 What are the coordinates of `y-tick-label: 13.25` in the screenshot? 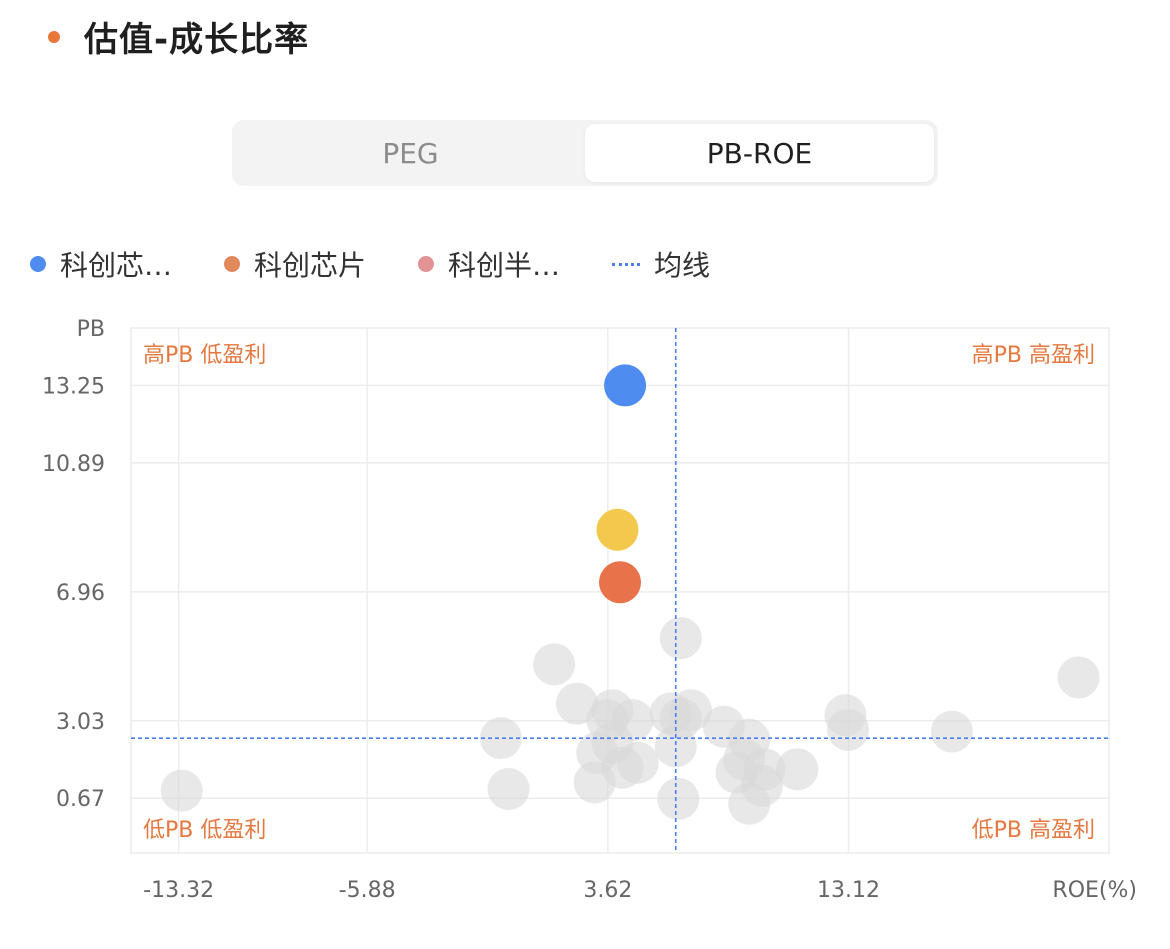 It's located at (73, 386).